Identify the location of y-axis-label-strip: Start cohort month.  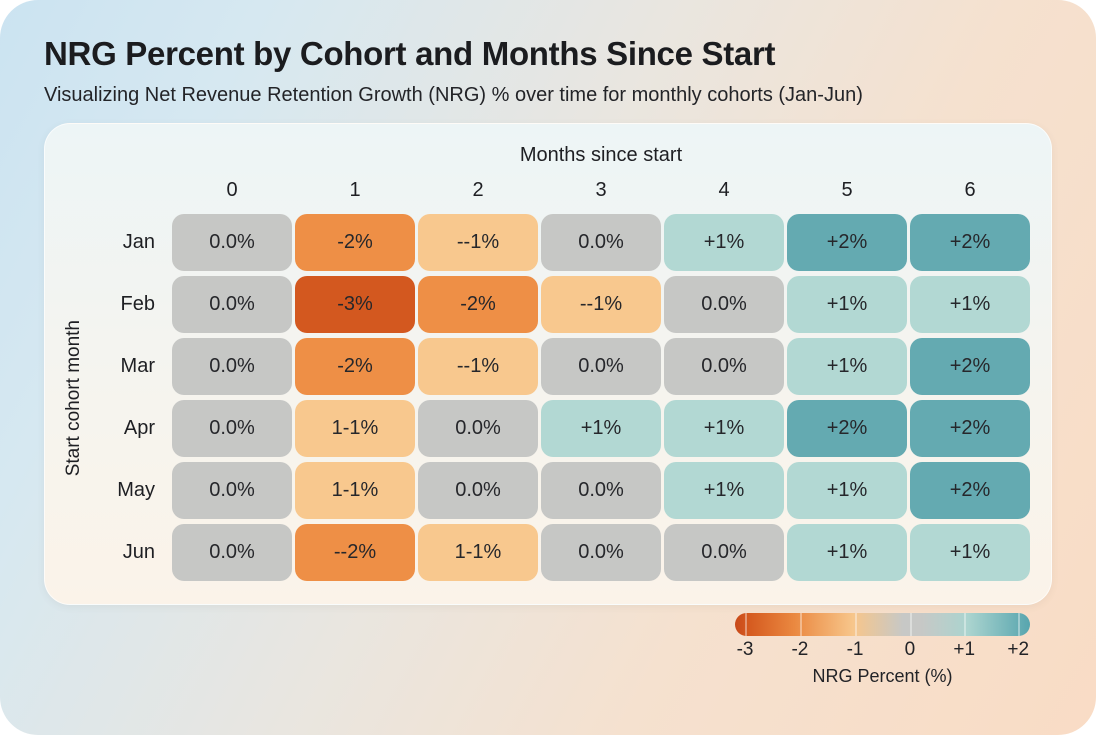
(74, 363).